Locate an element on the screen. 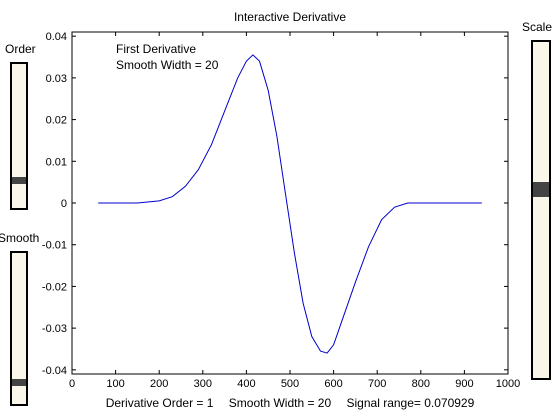 This screenshot has height=420, width=560. x-tick-label: 800 is located at coordinates (421, 384).